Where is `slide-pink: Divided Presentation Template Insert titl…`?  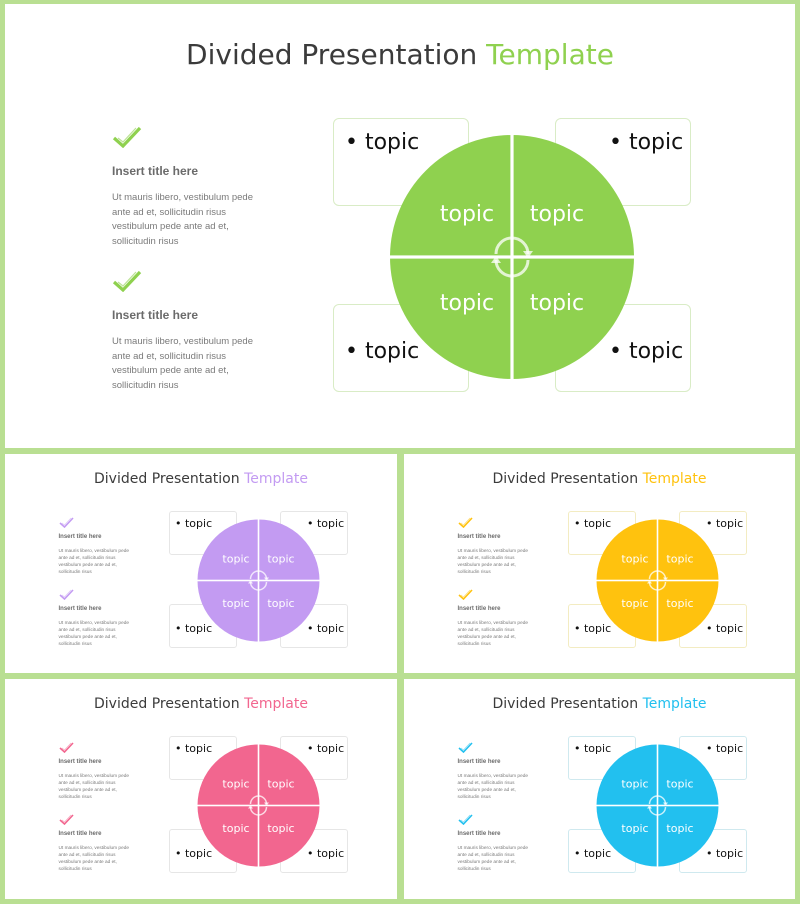 slide-pink: Divided Presentation Template Insert titl… is located at coordinates (201, 789).